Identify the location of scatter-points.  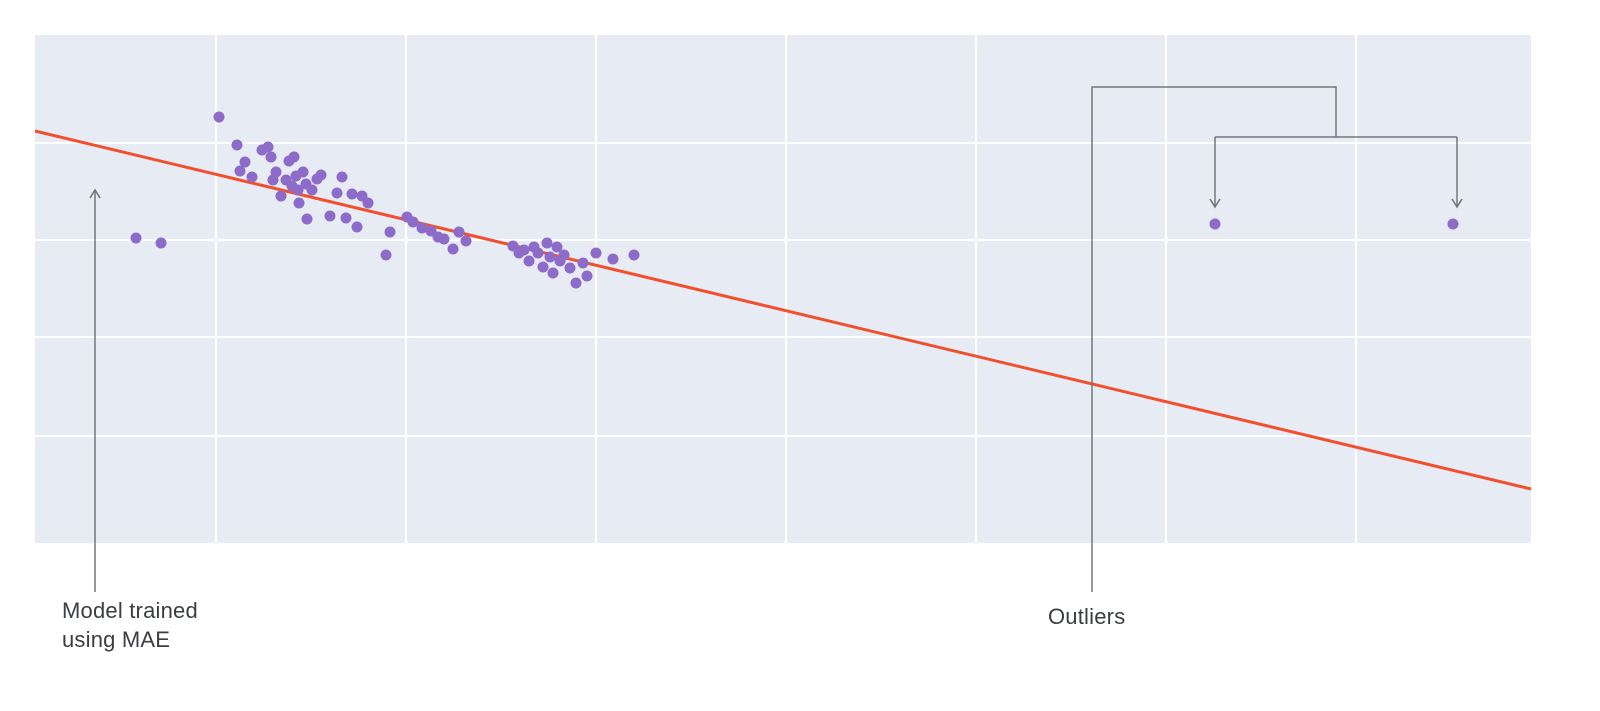
(385, 200).